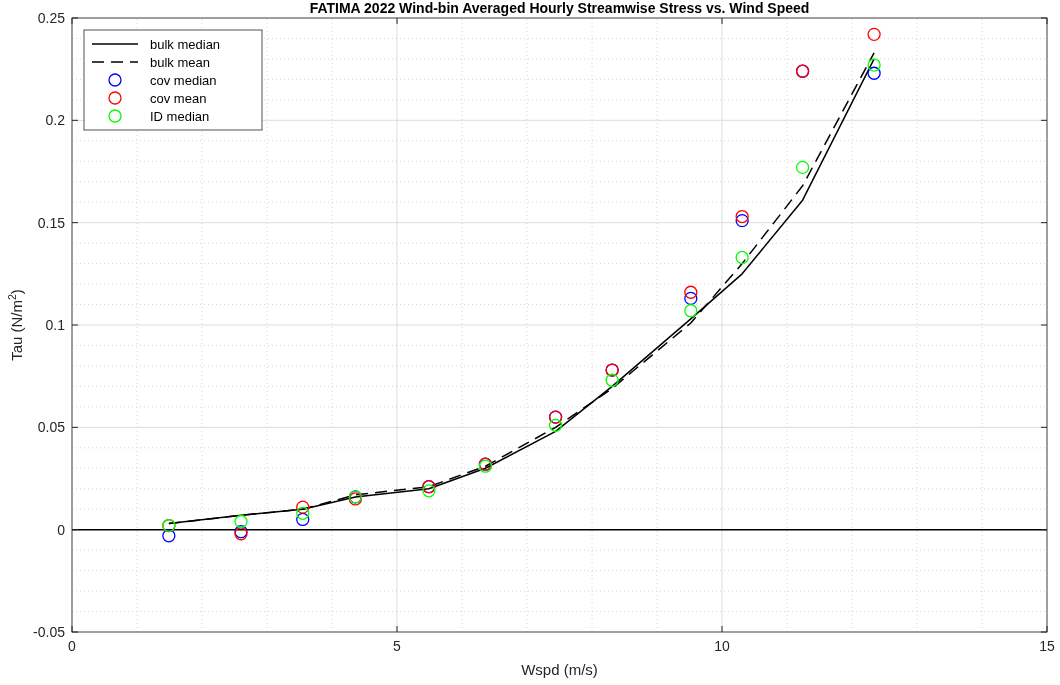 This screenshot has height=685, width=1060. Describe the element at coordinates (72, 646) in the screenshot. I see `x-tick-label: 0` at that location.